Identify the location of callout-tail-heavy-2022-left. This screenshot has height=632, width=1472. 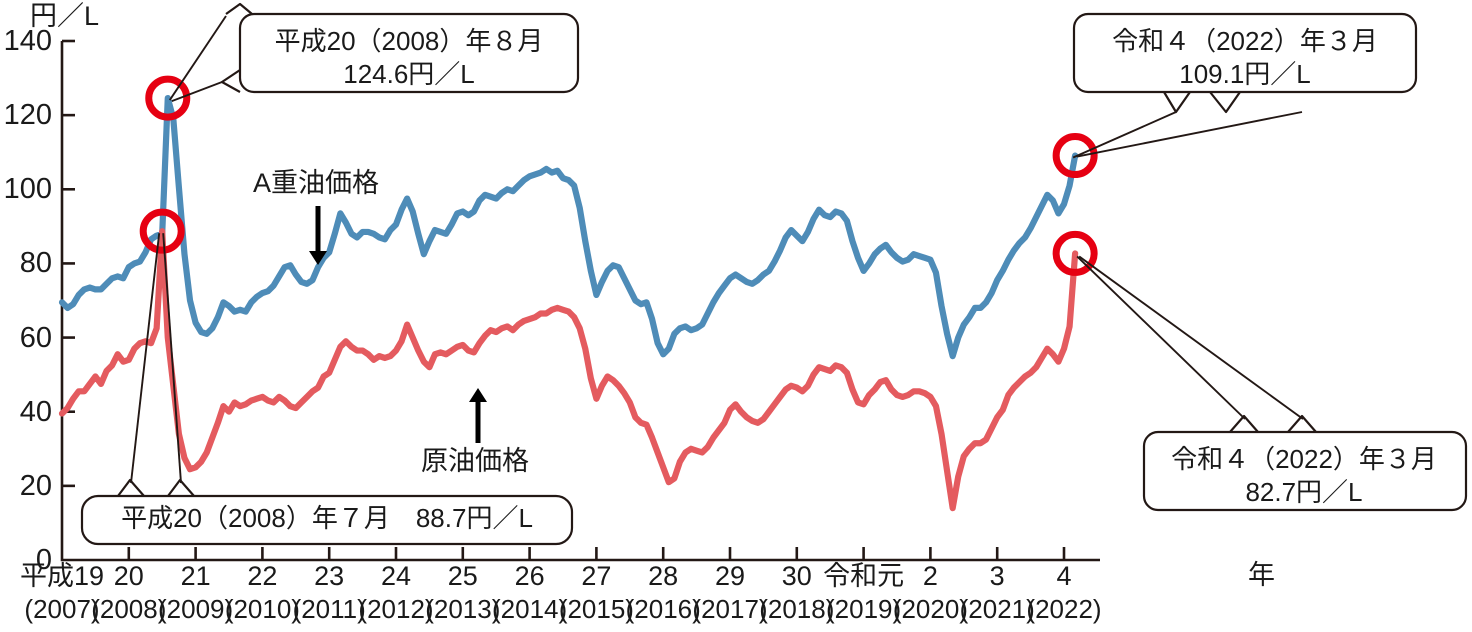
(1177, 102).